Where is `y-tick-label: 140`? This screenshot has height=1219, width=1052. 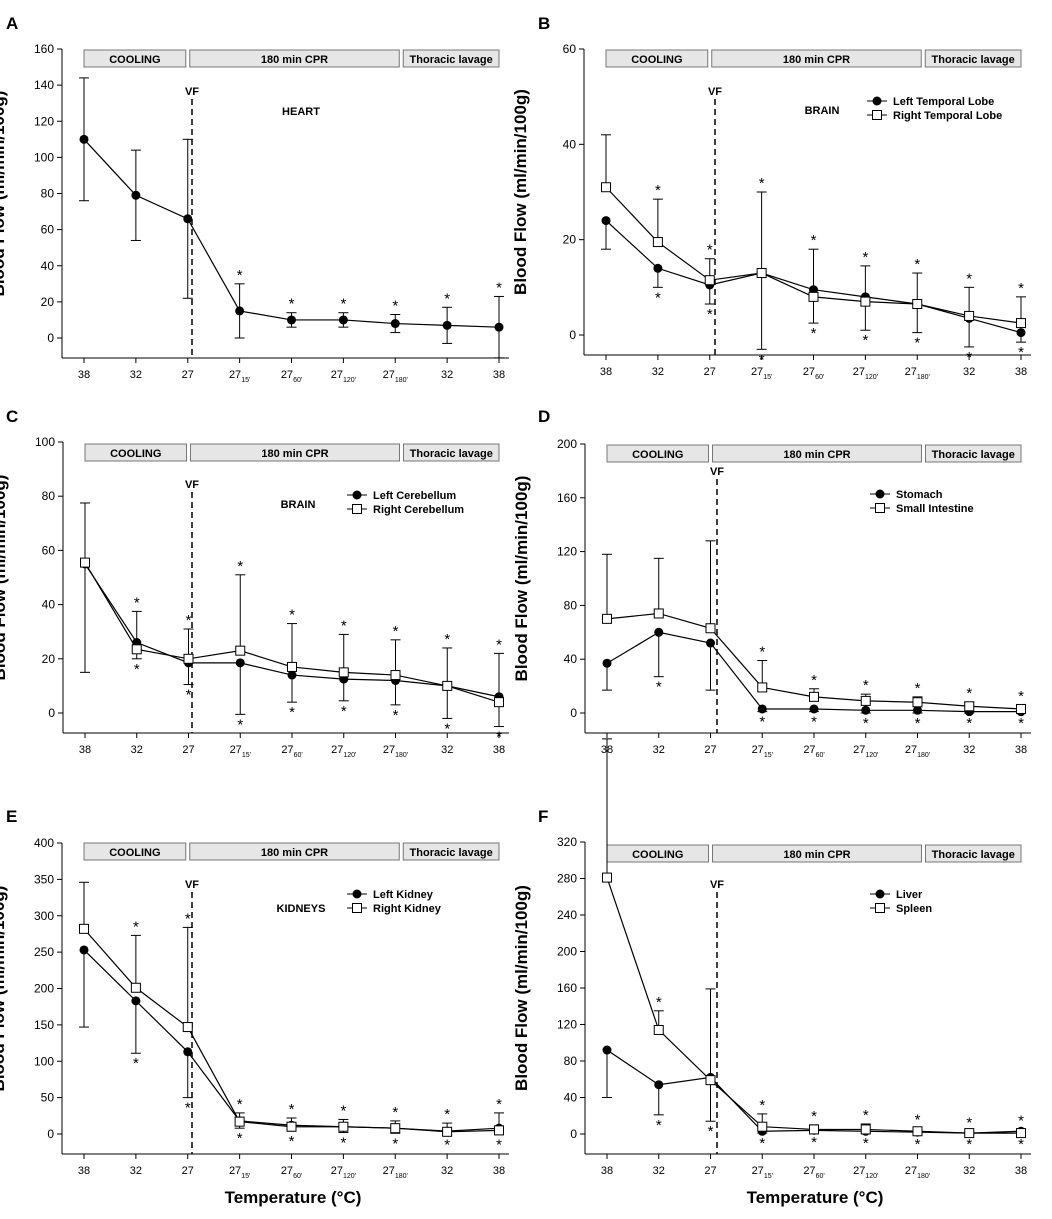 y-tick-label: 140 is located at coordinates (44, 85).